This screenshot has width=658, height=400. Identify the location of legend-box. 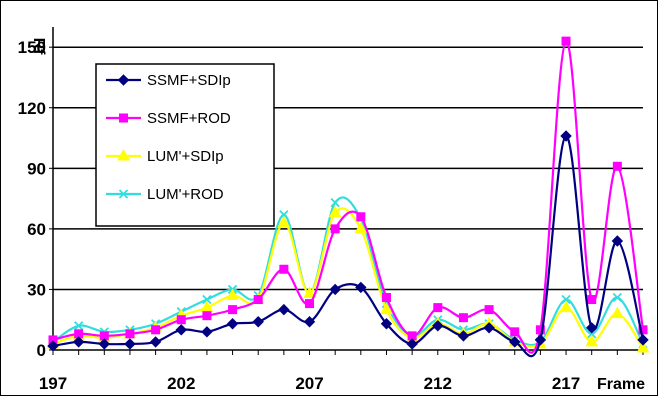
(185, 145).